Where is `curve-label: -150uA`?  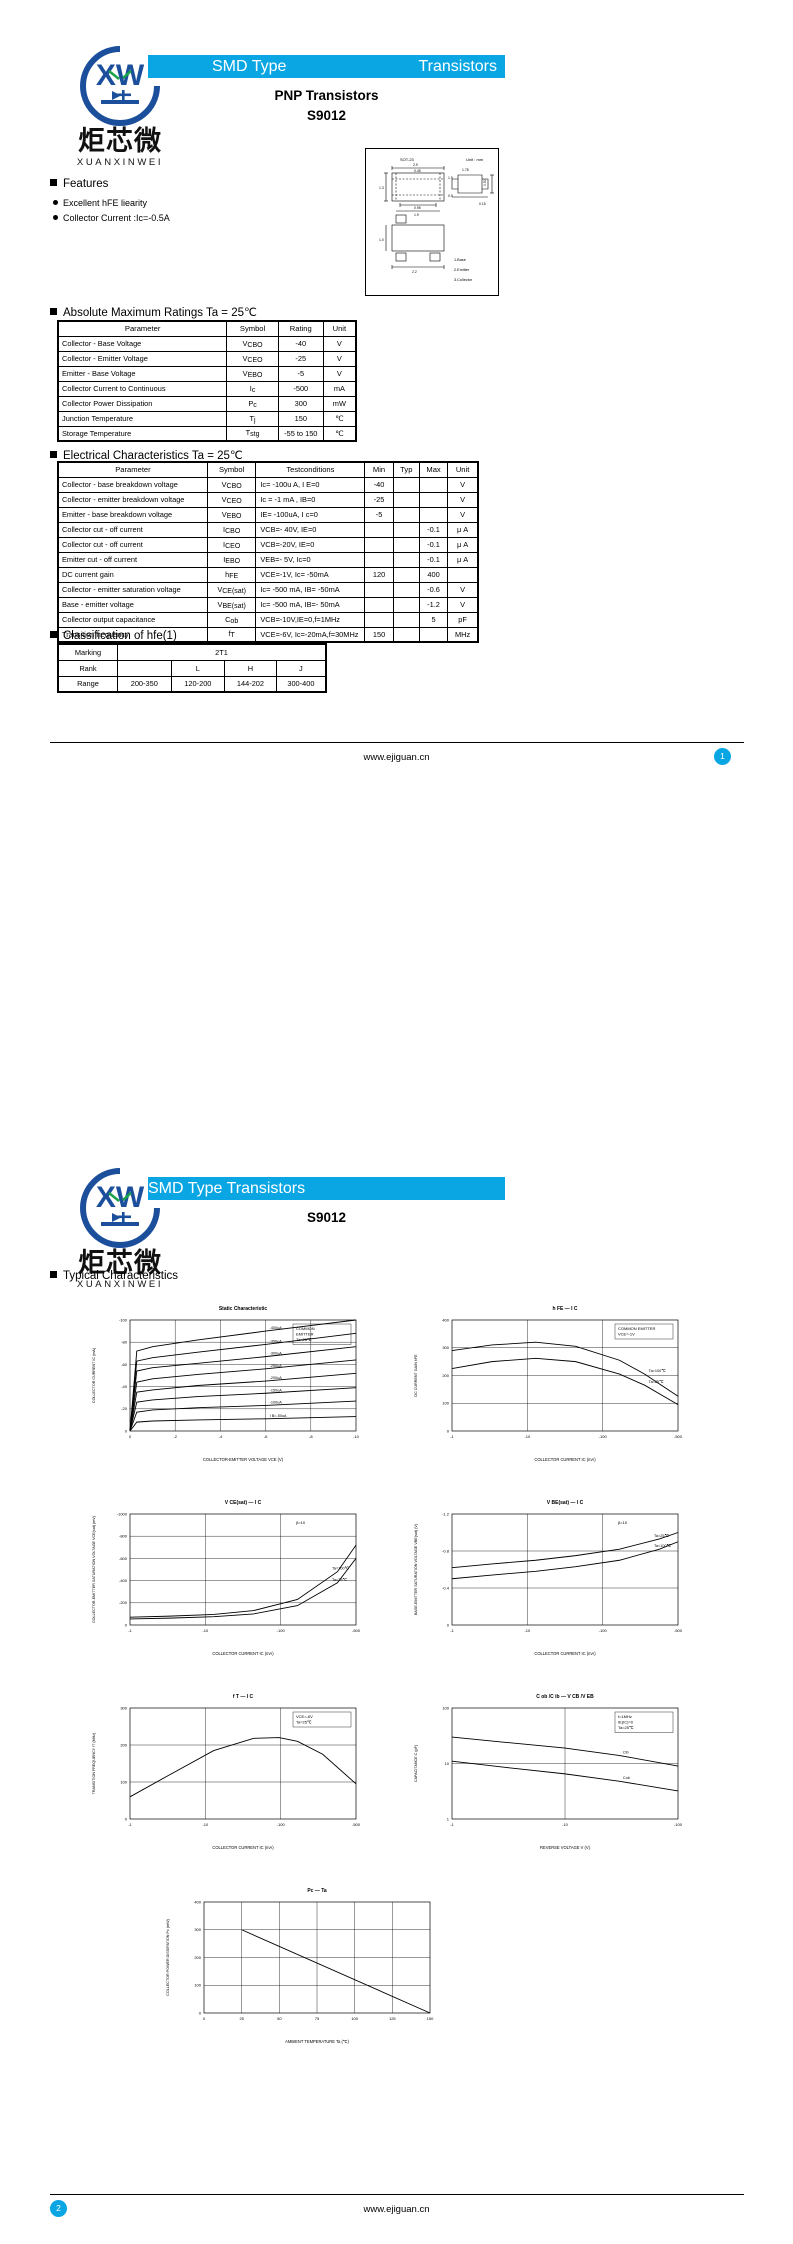 curve-label: -150uA is located at coordinates (276, 1390).